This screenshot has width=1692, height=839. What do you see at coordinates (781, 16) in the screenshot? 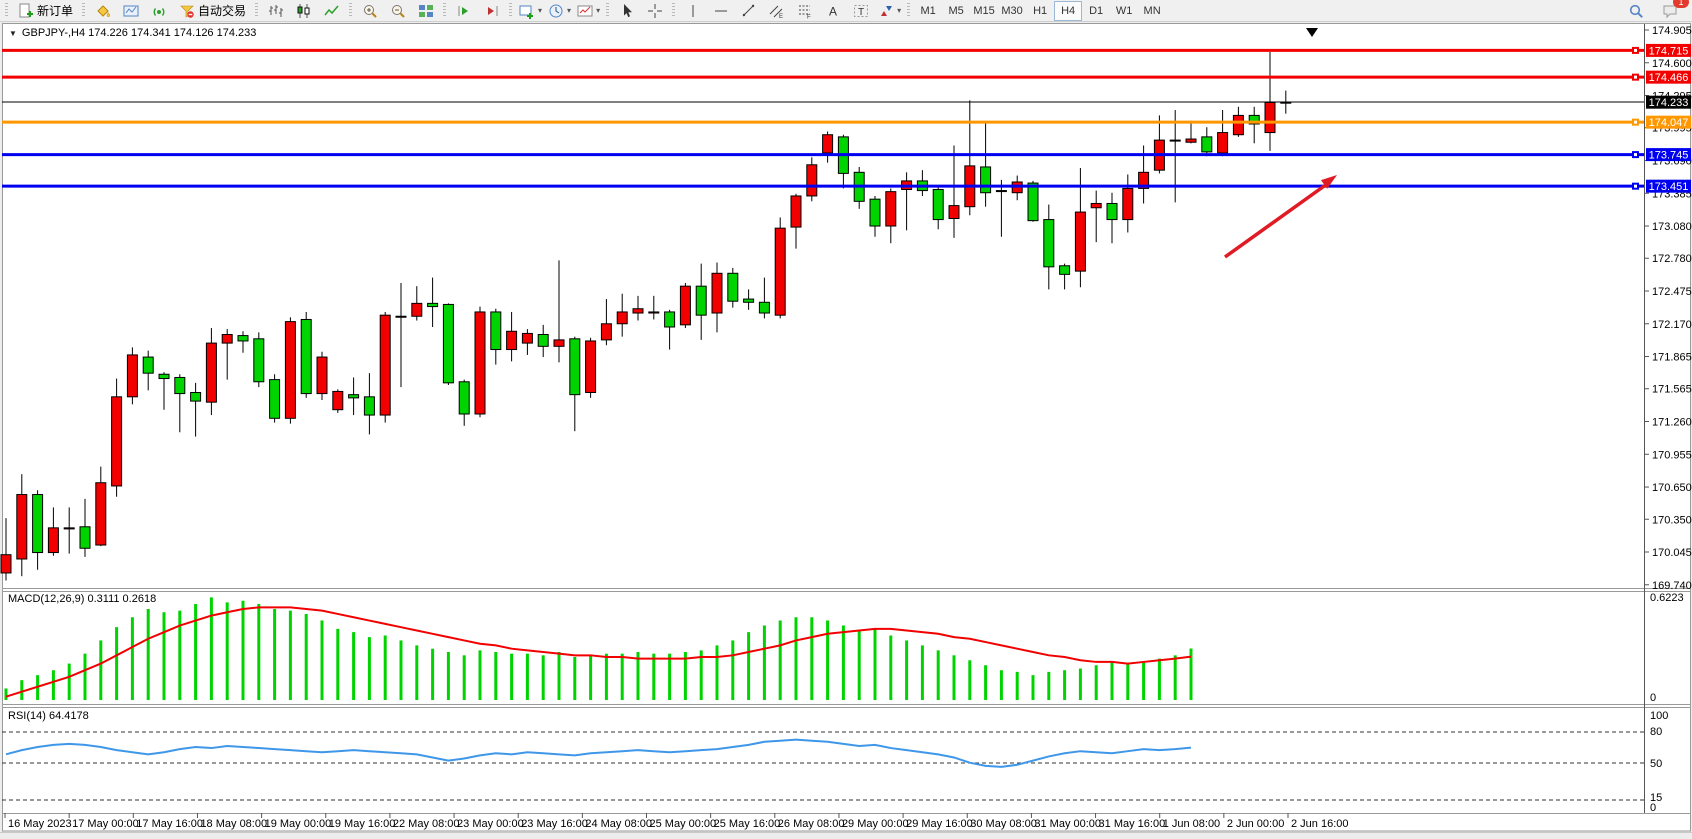
I see `svg-text: E` at bounding box center [781, 16].